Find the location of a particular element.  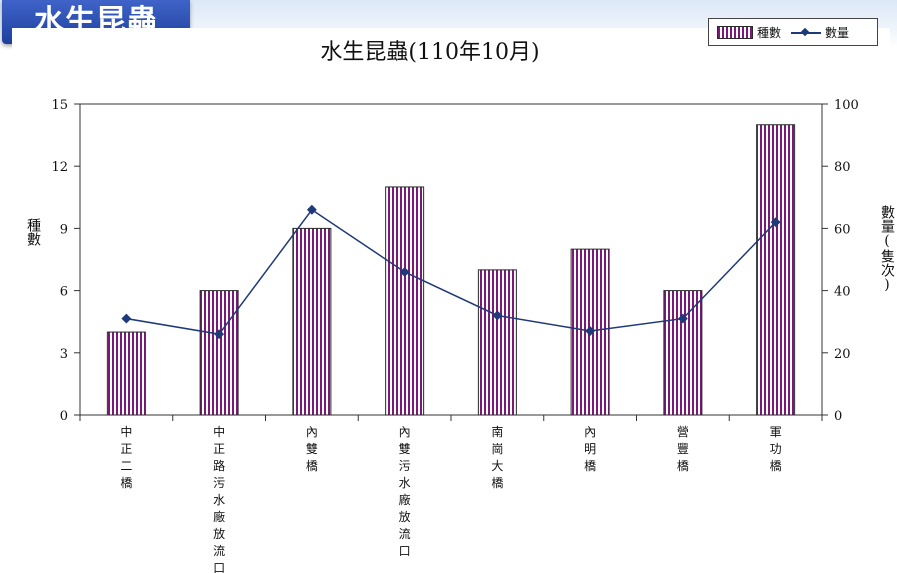

y-right-tick-label: 0 is located at coordinates (838, 416).